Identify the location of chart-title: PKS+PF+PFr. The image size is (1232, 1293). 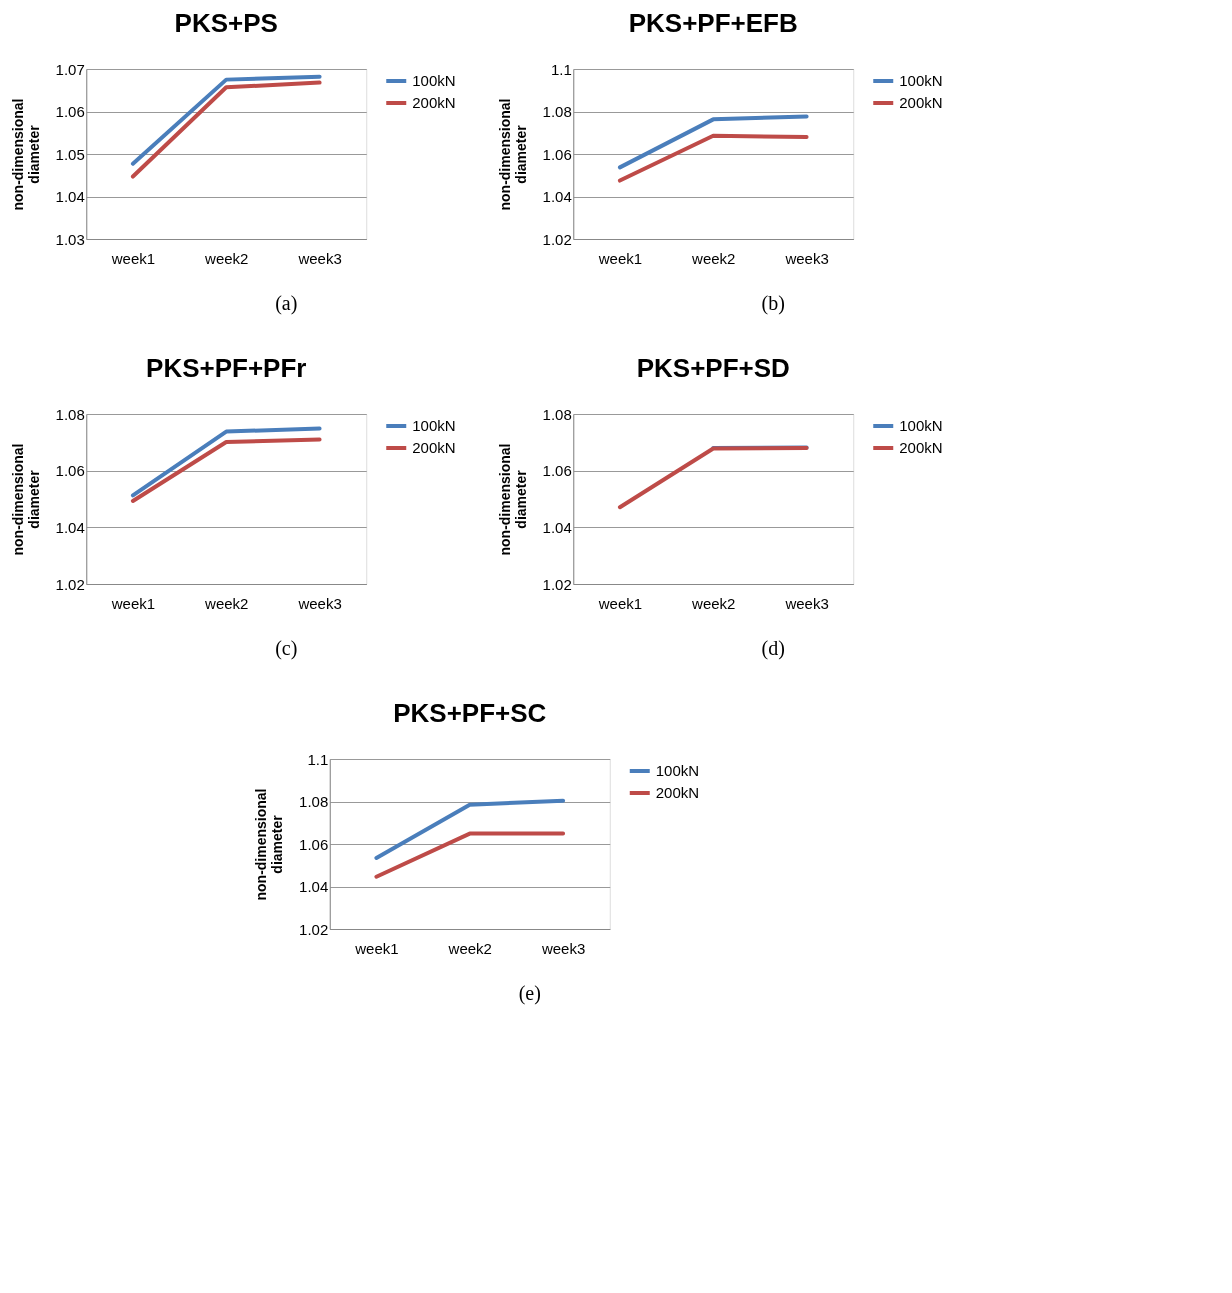
(226, 368).